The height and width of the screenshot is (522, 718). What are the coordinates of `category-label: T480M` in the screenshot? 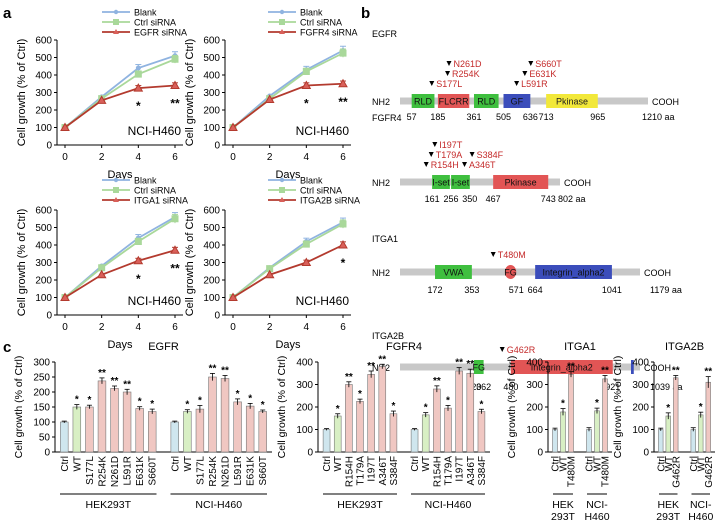 It's located at (572, 471).